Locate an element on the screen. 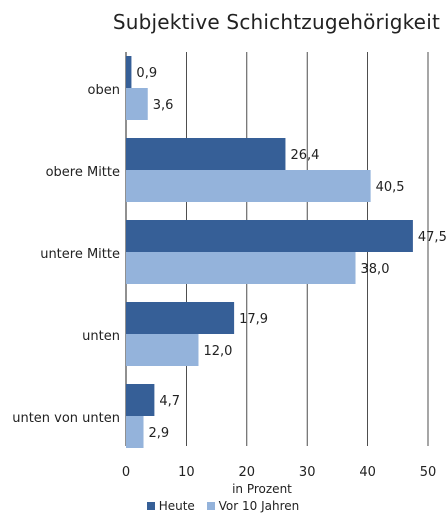 The height and width of the screenshot is (522, 446). category-label-oben: oben is located at coordinates (104, 90).